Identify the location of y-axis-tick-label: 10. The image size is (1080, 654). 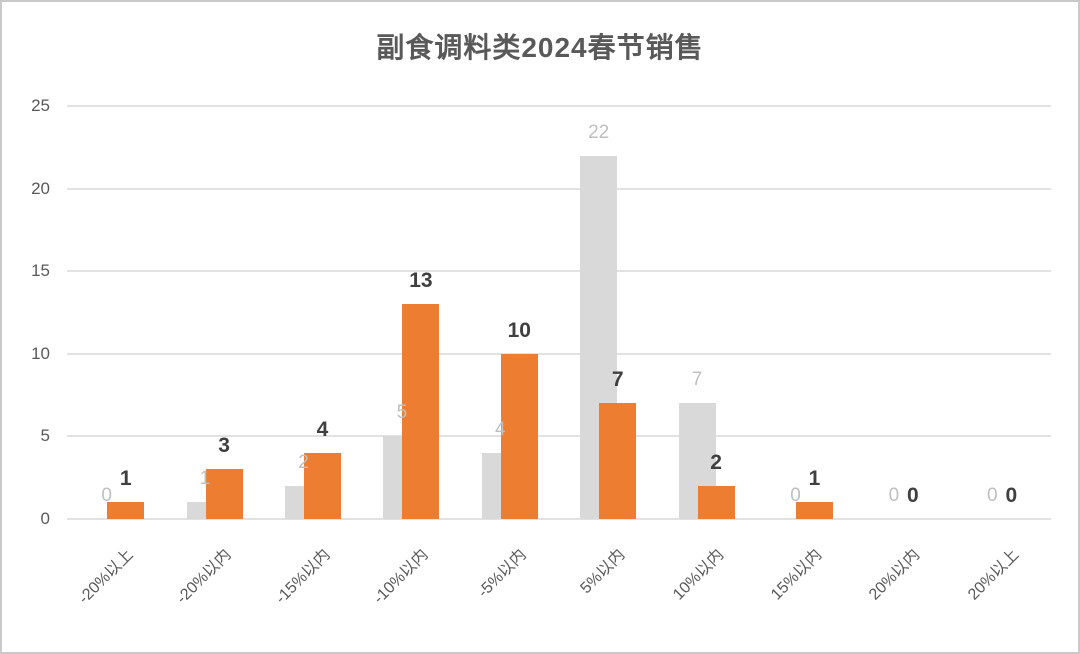
(40, 353).